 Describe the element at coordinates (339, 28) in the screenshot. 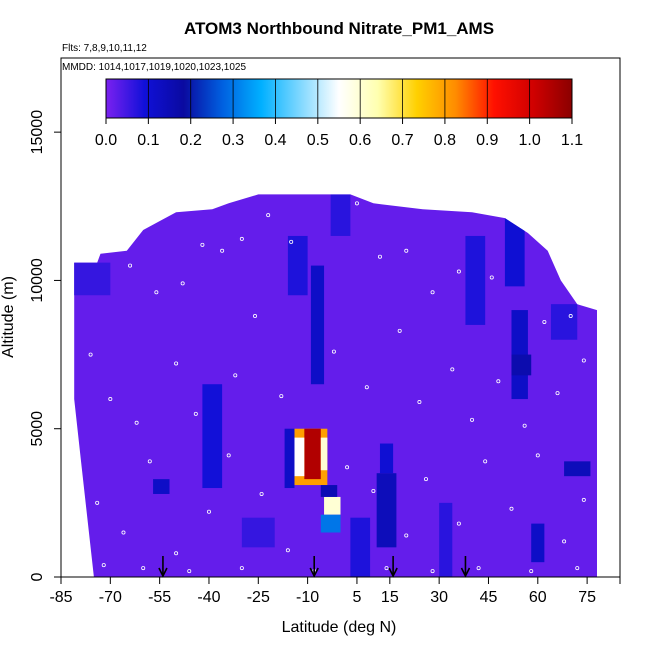

I see `chart-title: ATOM3 Northbound Nitrate_PM1_AMS` at that location.